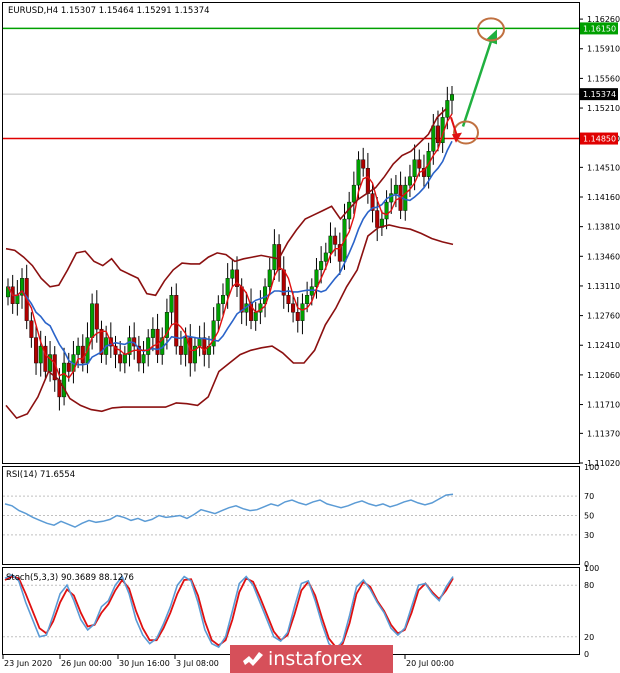 The height and width of the screenshot is (673, 620). I want to click on price-label: 1.15374, so click(599, 94).